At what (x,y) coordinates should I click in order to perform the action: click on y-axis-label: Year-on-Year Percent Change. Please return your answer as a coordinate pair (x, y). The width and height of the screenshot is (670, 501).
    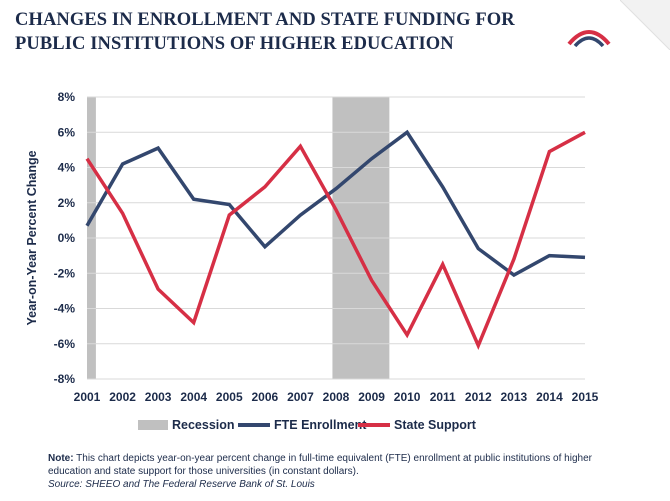
    Looking at the image, I should click on (32, 237).